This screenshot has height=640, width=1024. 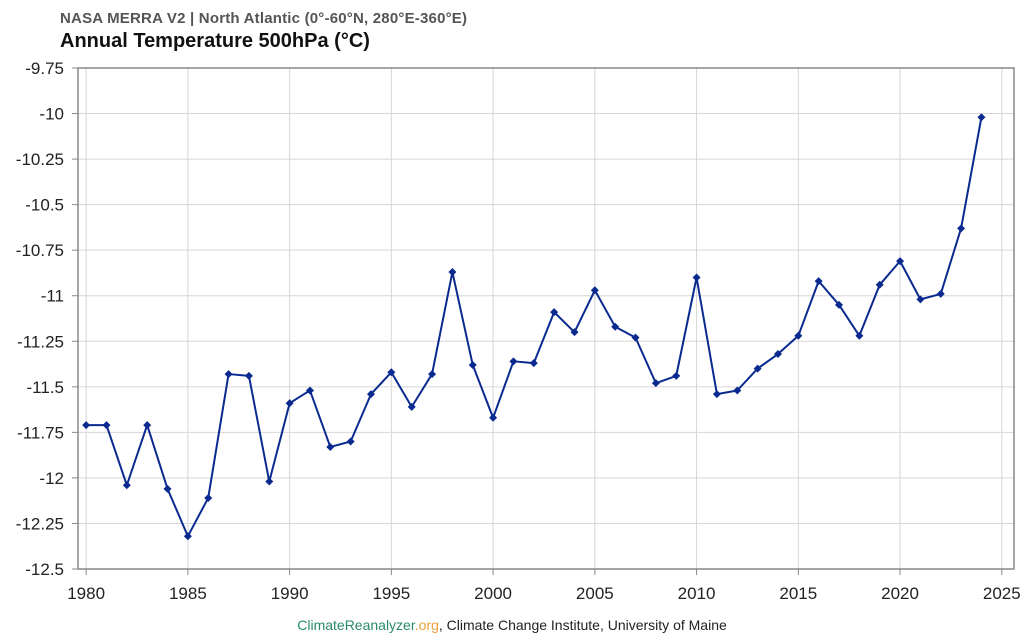 I want to click on y-tick-label: -12.25, so click(x=40, y=523).